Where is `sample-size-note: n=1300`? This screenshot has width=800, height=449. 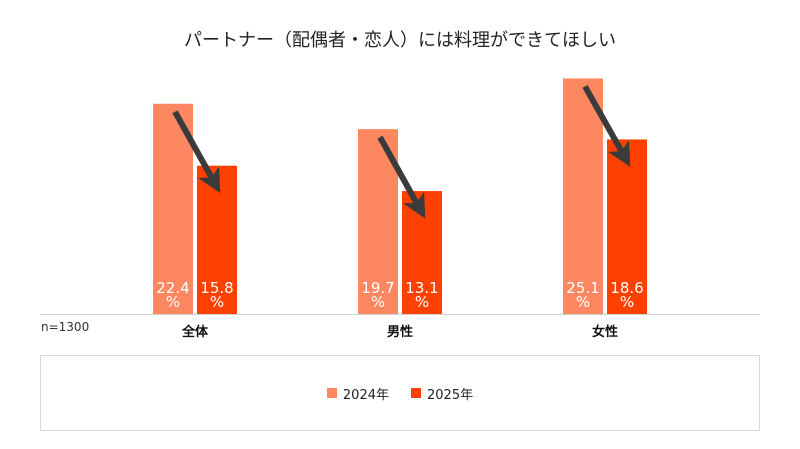 sample-size-note: n=1300 is located at coordinates (65, 327).